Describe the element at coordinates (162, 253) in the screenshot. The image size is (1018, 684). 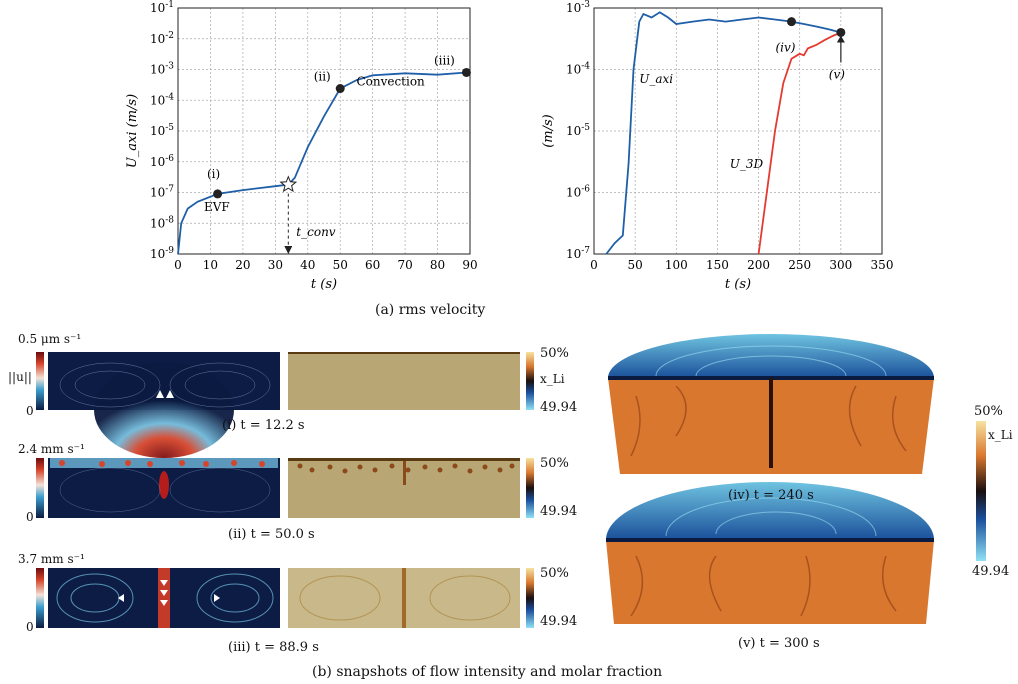
I see `y-tick-label: 10⁻⁹` at that location.